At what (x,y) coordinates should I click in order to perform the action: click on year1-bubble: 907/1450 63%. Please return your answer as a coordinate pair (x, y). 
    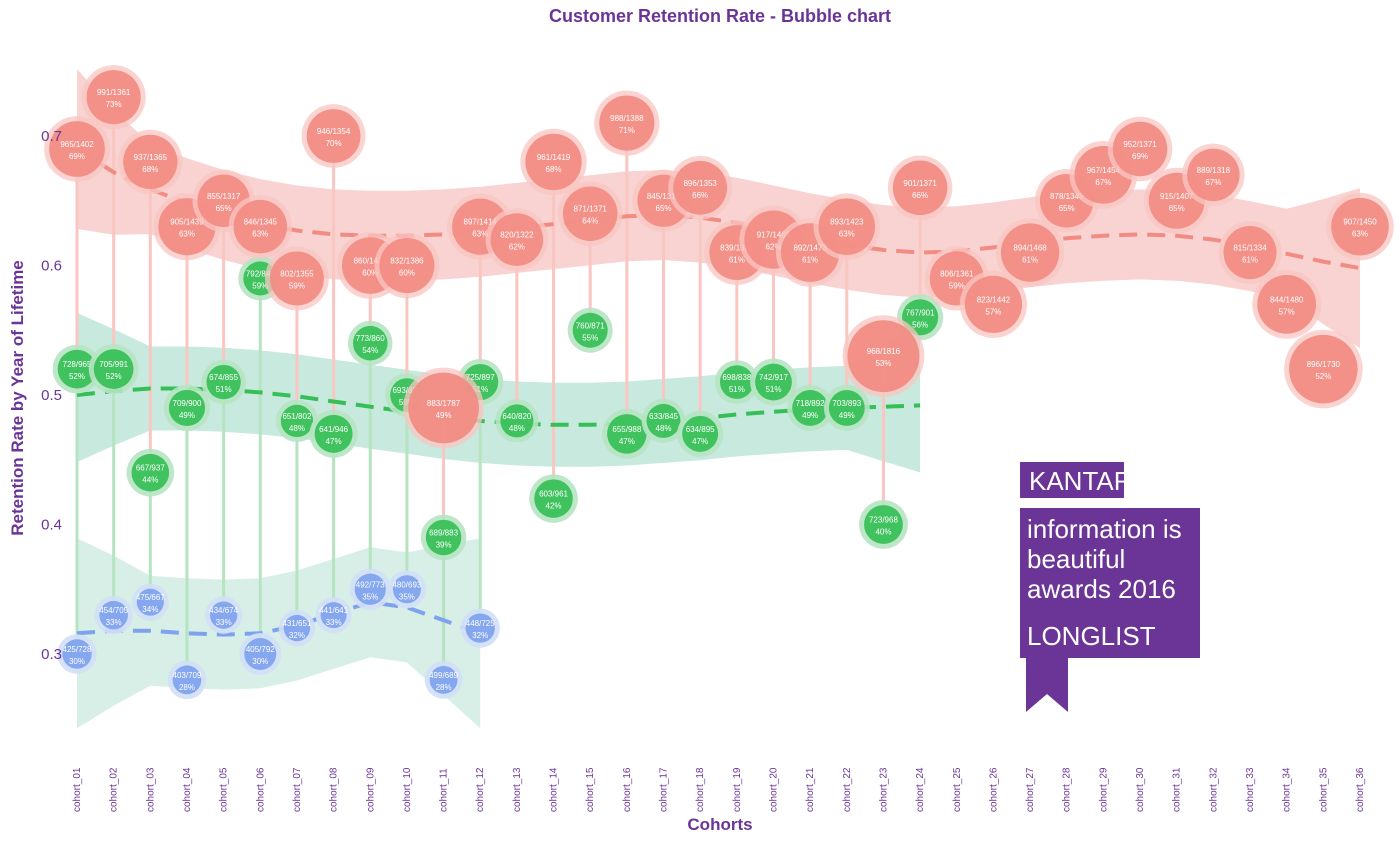
    Looking at the image, I should click on (1360, 226).